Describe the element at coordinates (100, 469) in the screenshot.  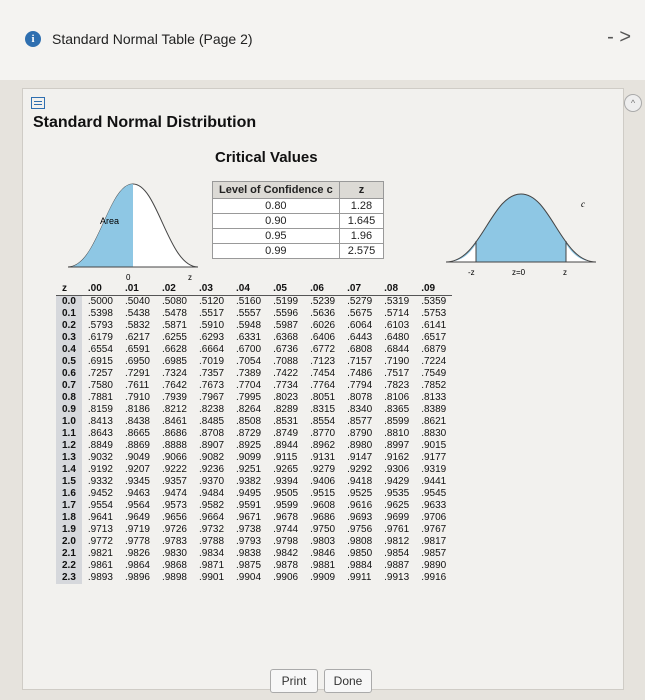
I see `ztable-value-cell: .9192` at that location.